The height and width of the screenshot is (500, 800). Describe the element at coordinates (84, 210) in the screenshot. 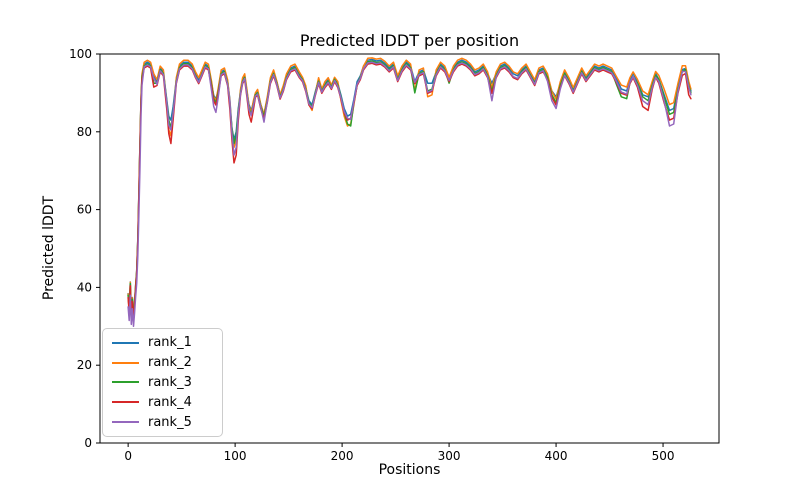

I see `y-tick-label: 60` at that location.